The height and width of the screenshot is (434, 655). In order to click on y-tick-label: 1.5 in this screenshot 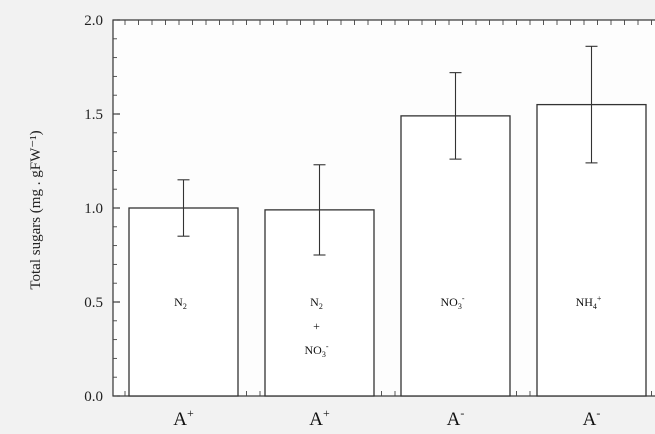, I will do `click(93, 115)`.